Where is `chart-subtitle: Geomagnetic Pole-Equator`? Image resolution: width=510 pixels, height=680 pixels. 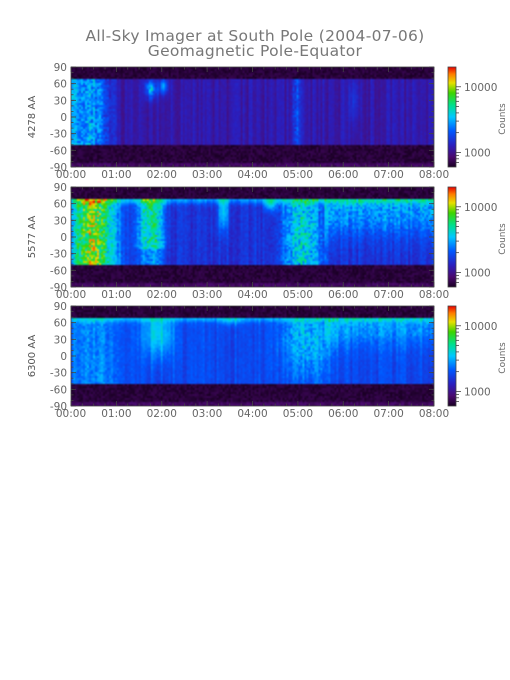
chart-subtitle: Geomagnetic Pole-Equator is located at coordinates (255, 51).